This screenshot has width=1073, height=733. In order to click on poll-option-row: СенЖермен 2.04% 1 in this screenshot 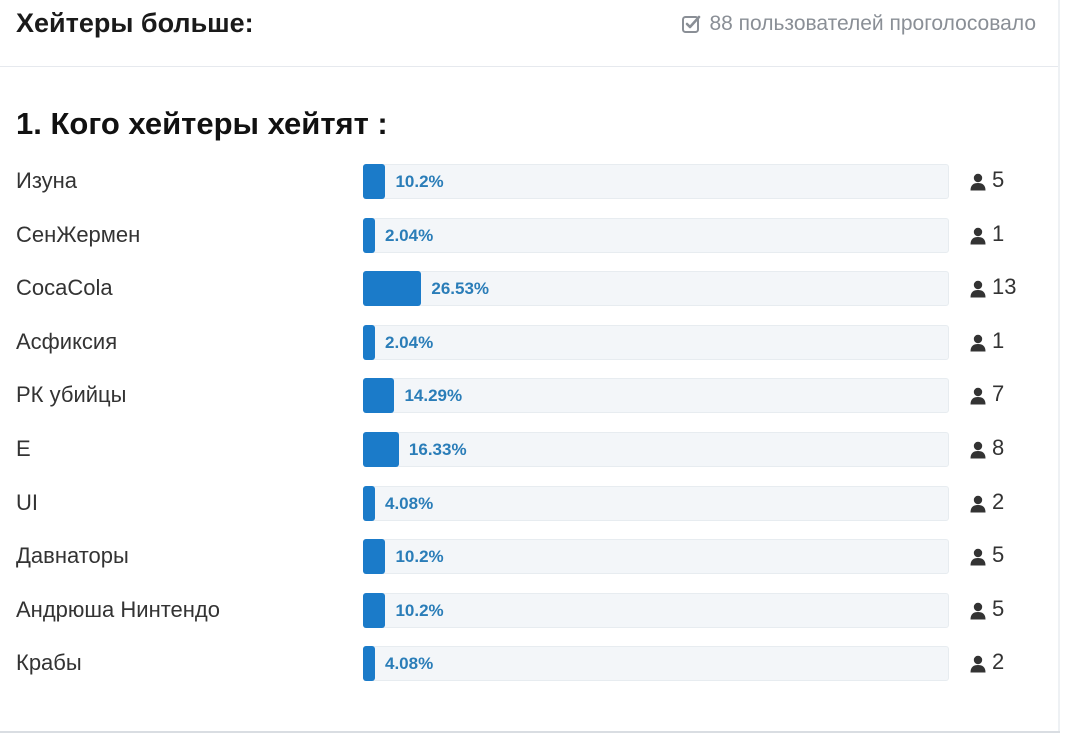, I will do `click(530, 236)`.